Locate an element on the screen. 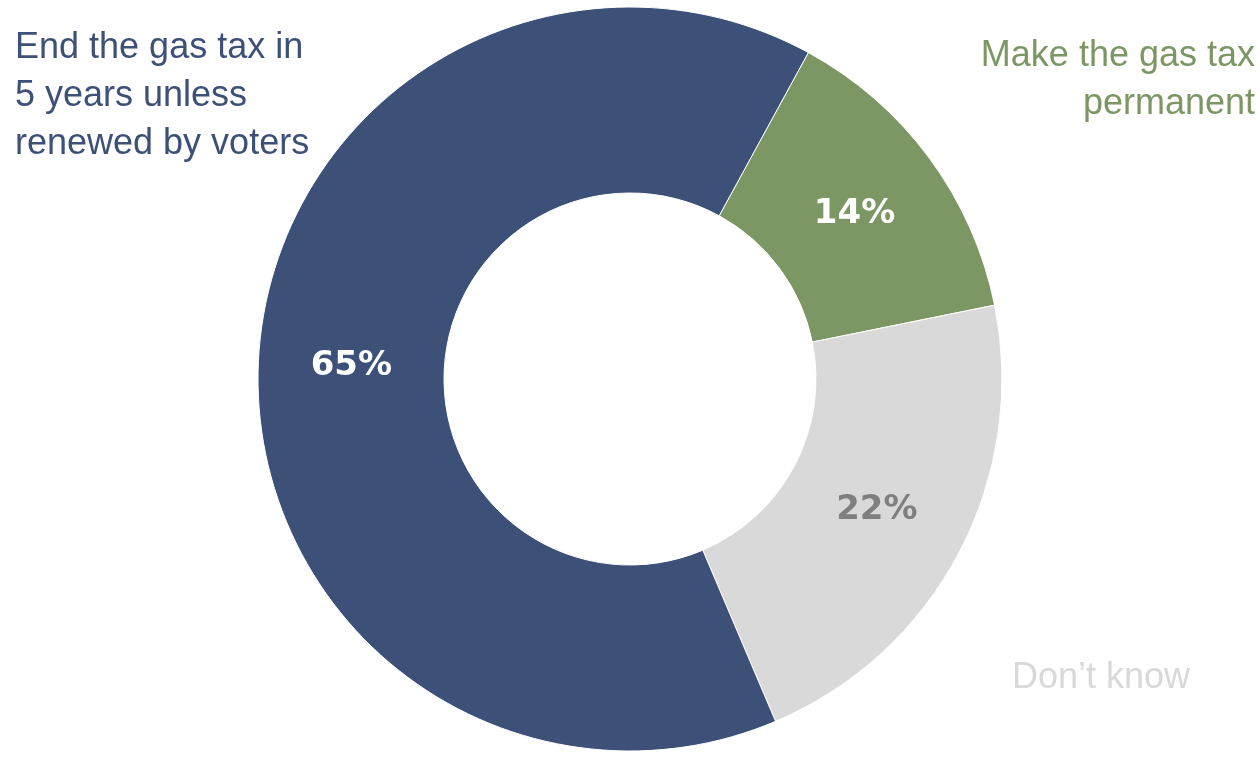  data-label: 14% is located at coordinates (854, 211).